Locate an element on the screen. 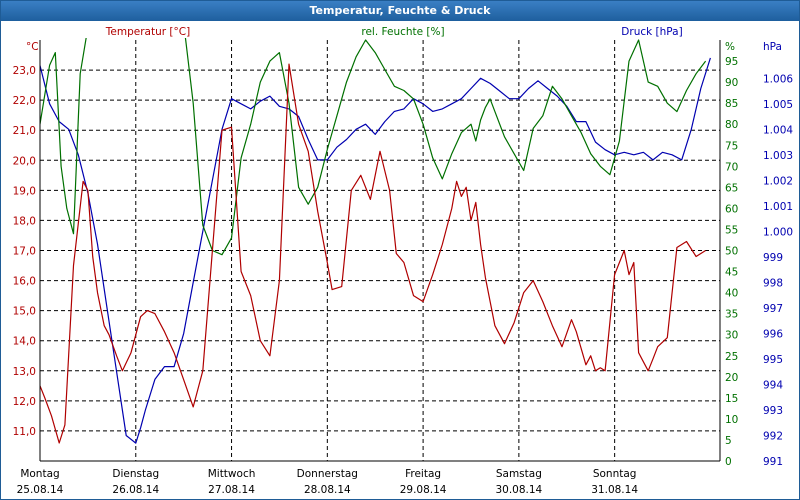 This screenshot has width=800, height=500. pressure-tick-label: 1.006 is located at coordinates (778, 79).